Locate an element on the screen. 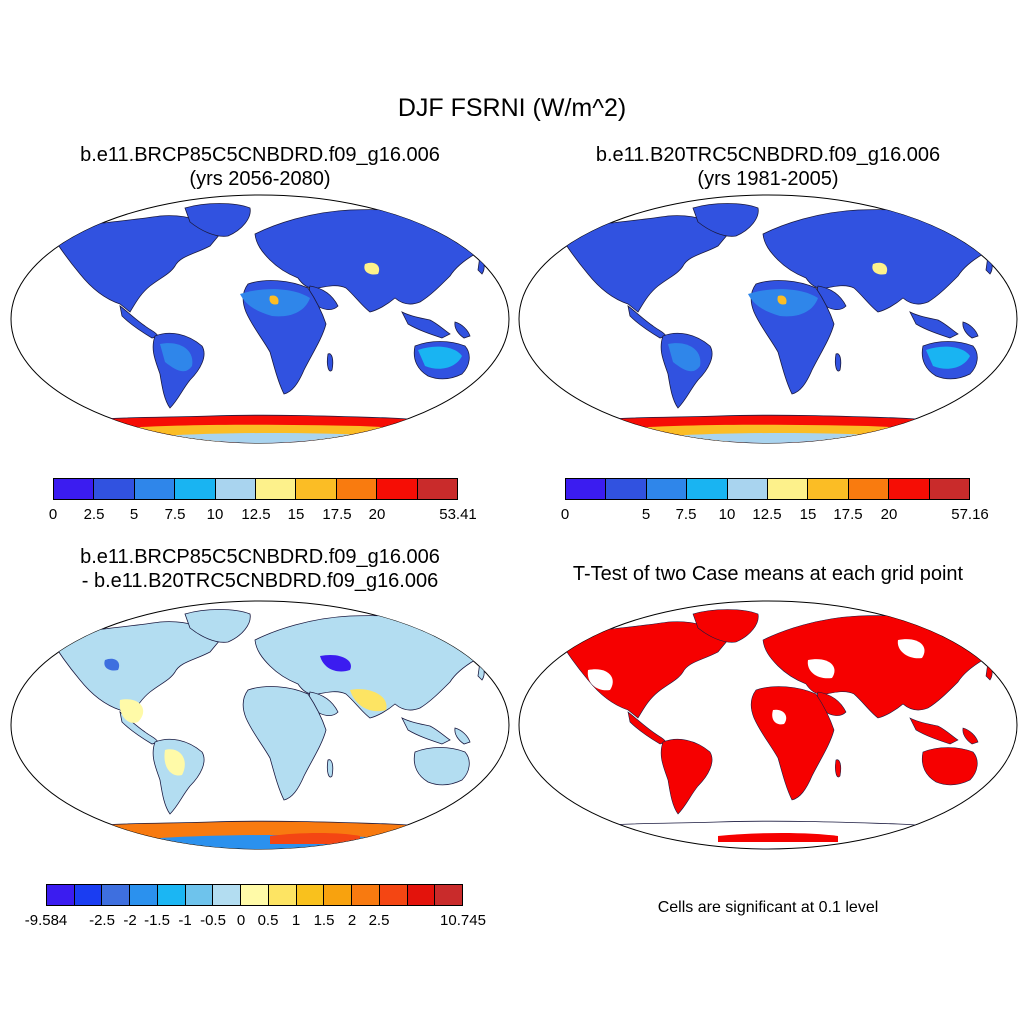 The width and height of the screenshot is (1024, 1024). panel3-title-line1: b.e11.BRCP85C5CNBDRD.f09_g16.006 is located at coordinates (260, 557).